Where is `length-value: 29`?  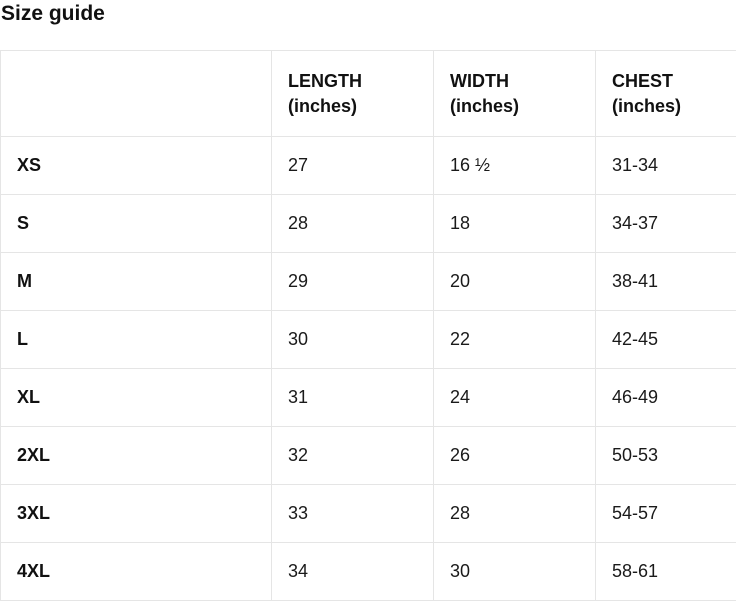 length-value: 29 is located at coordinates (352, 281).